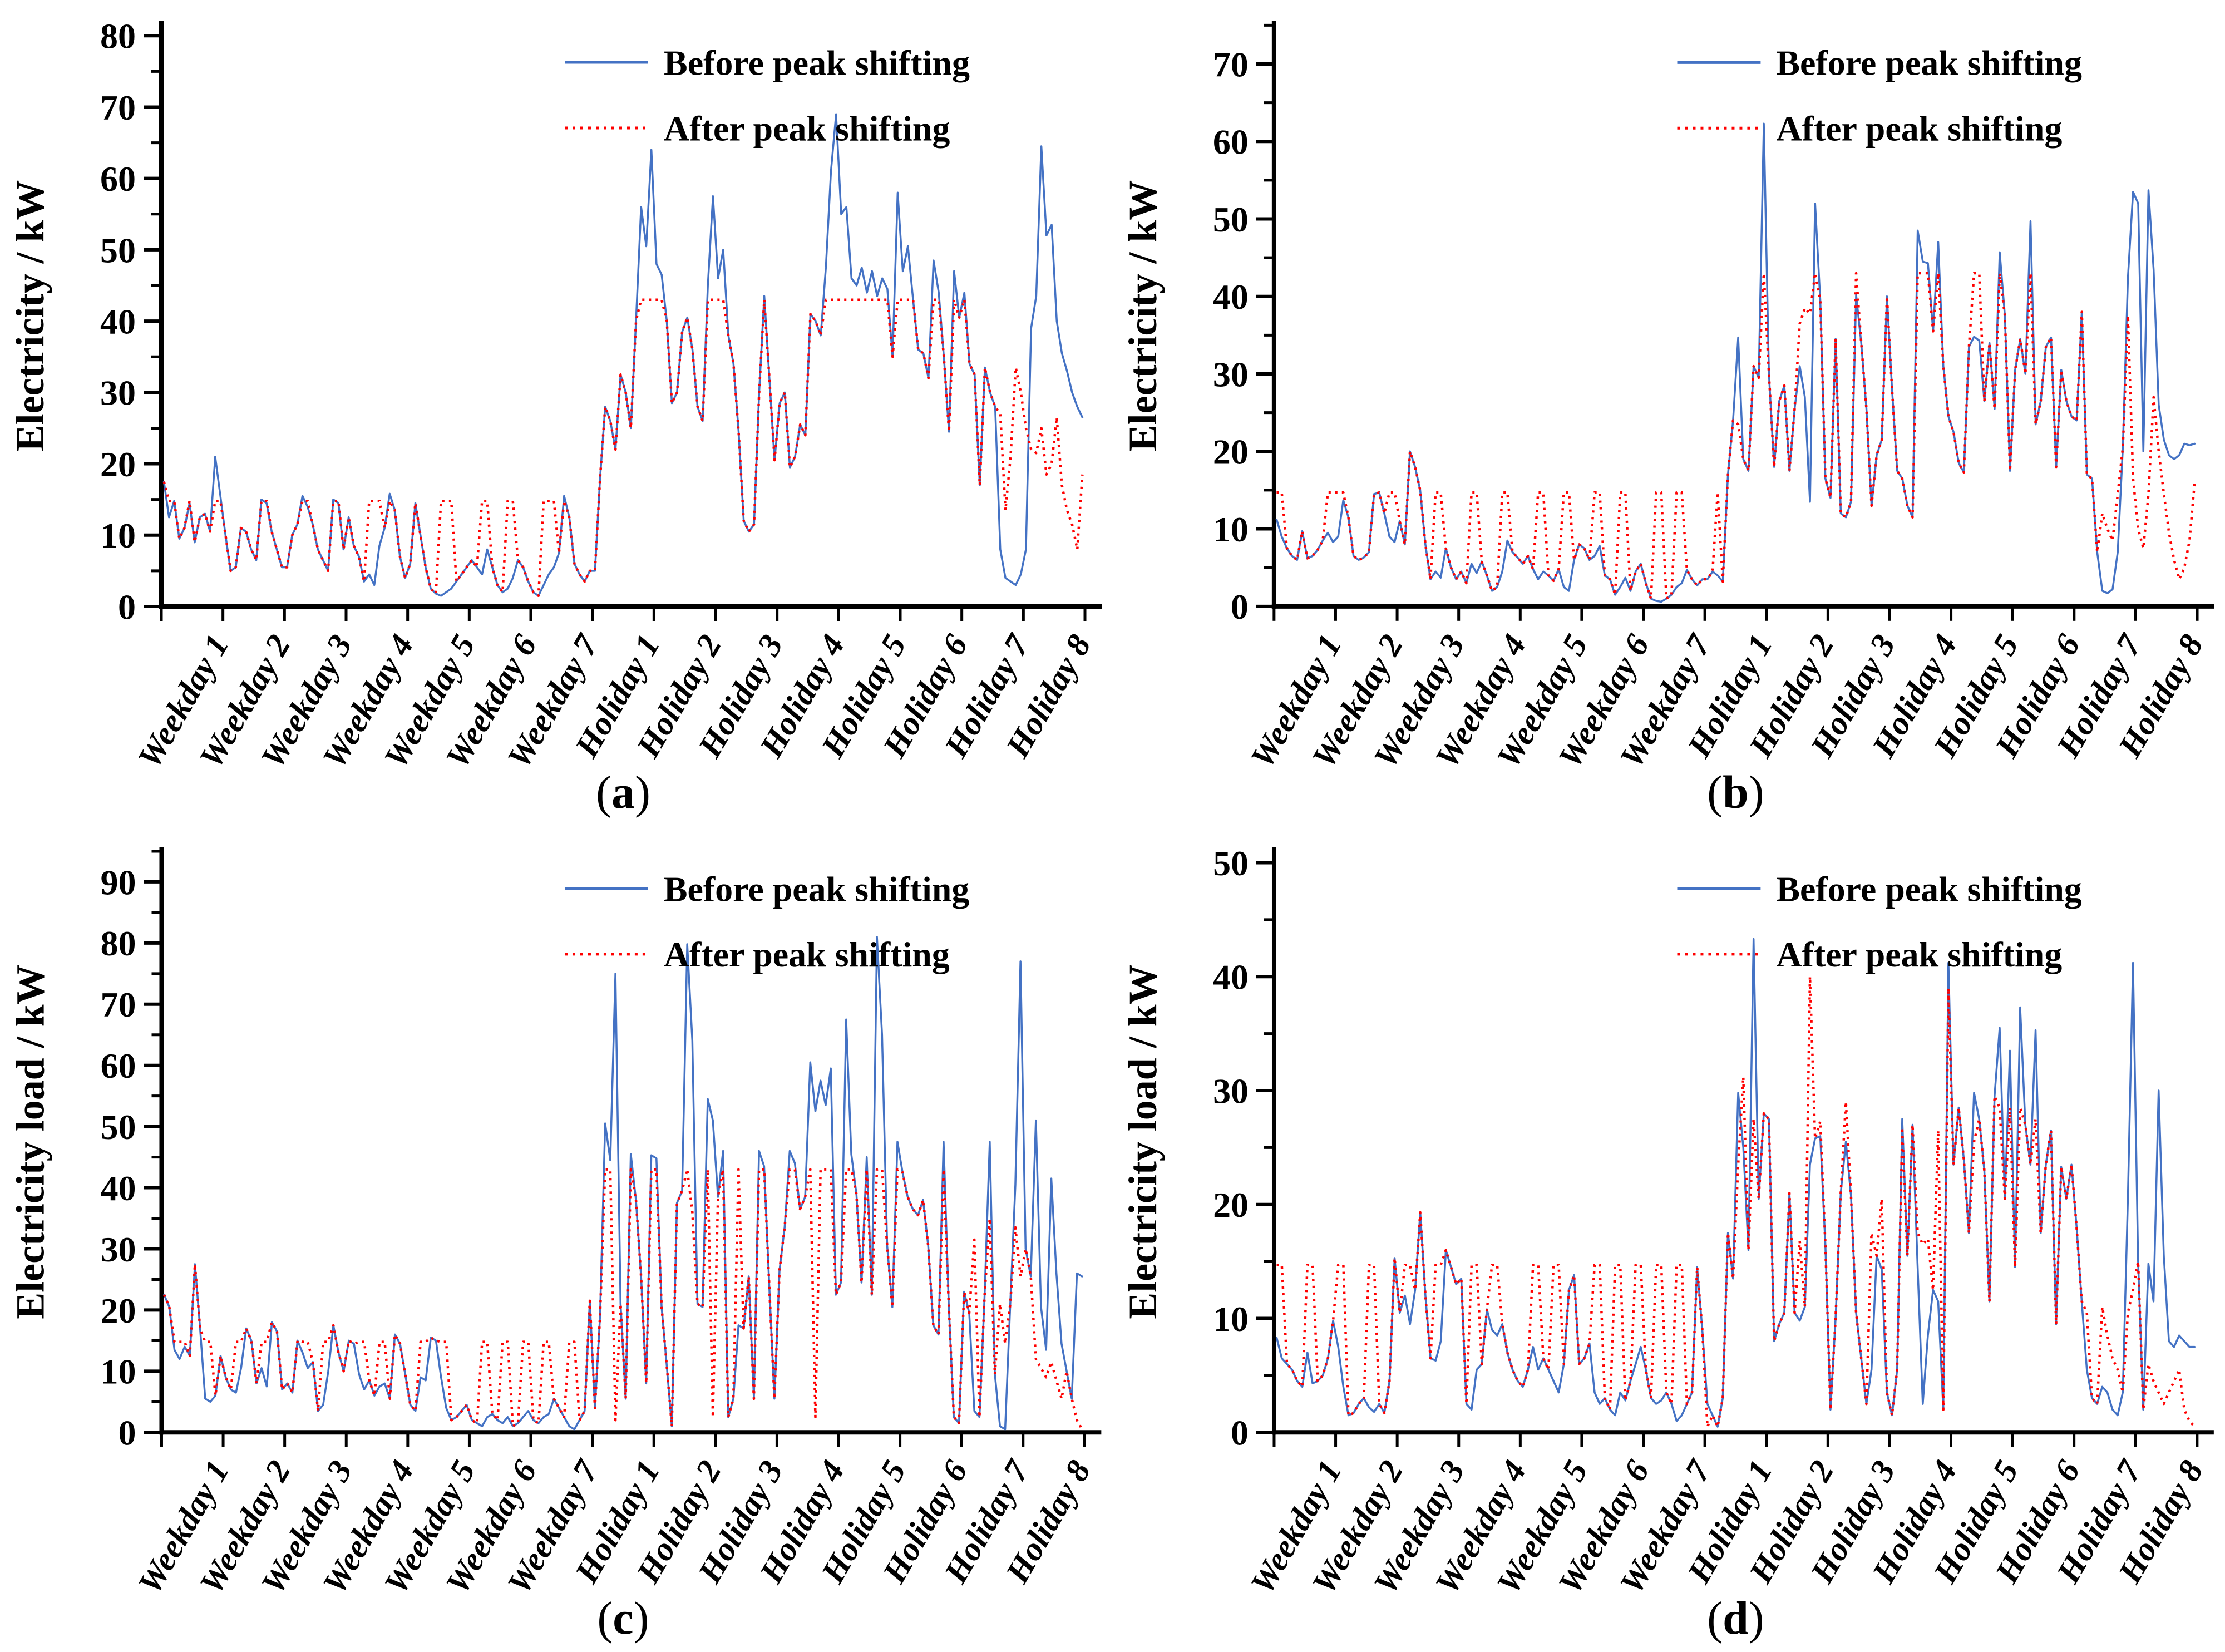  Describe the element at coordinates (1736, 792) in the screenshot. I see `caption-b: (b)` at that location.